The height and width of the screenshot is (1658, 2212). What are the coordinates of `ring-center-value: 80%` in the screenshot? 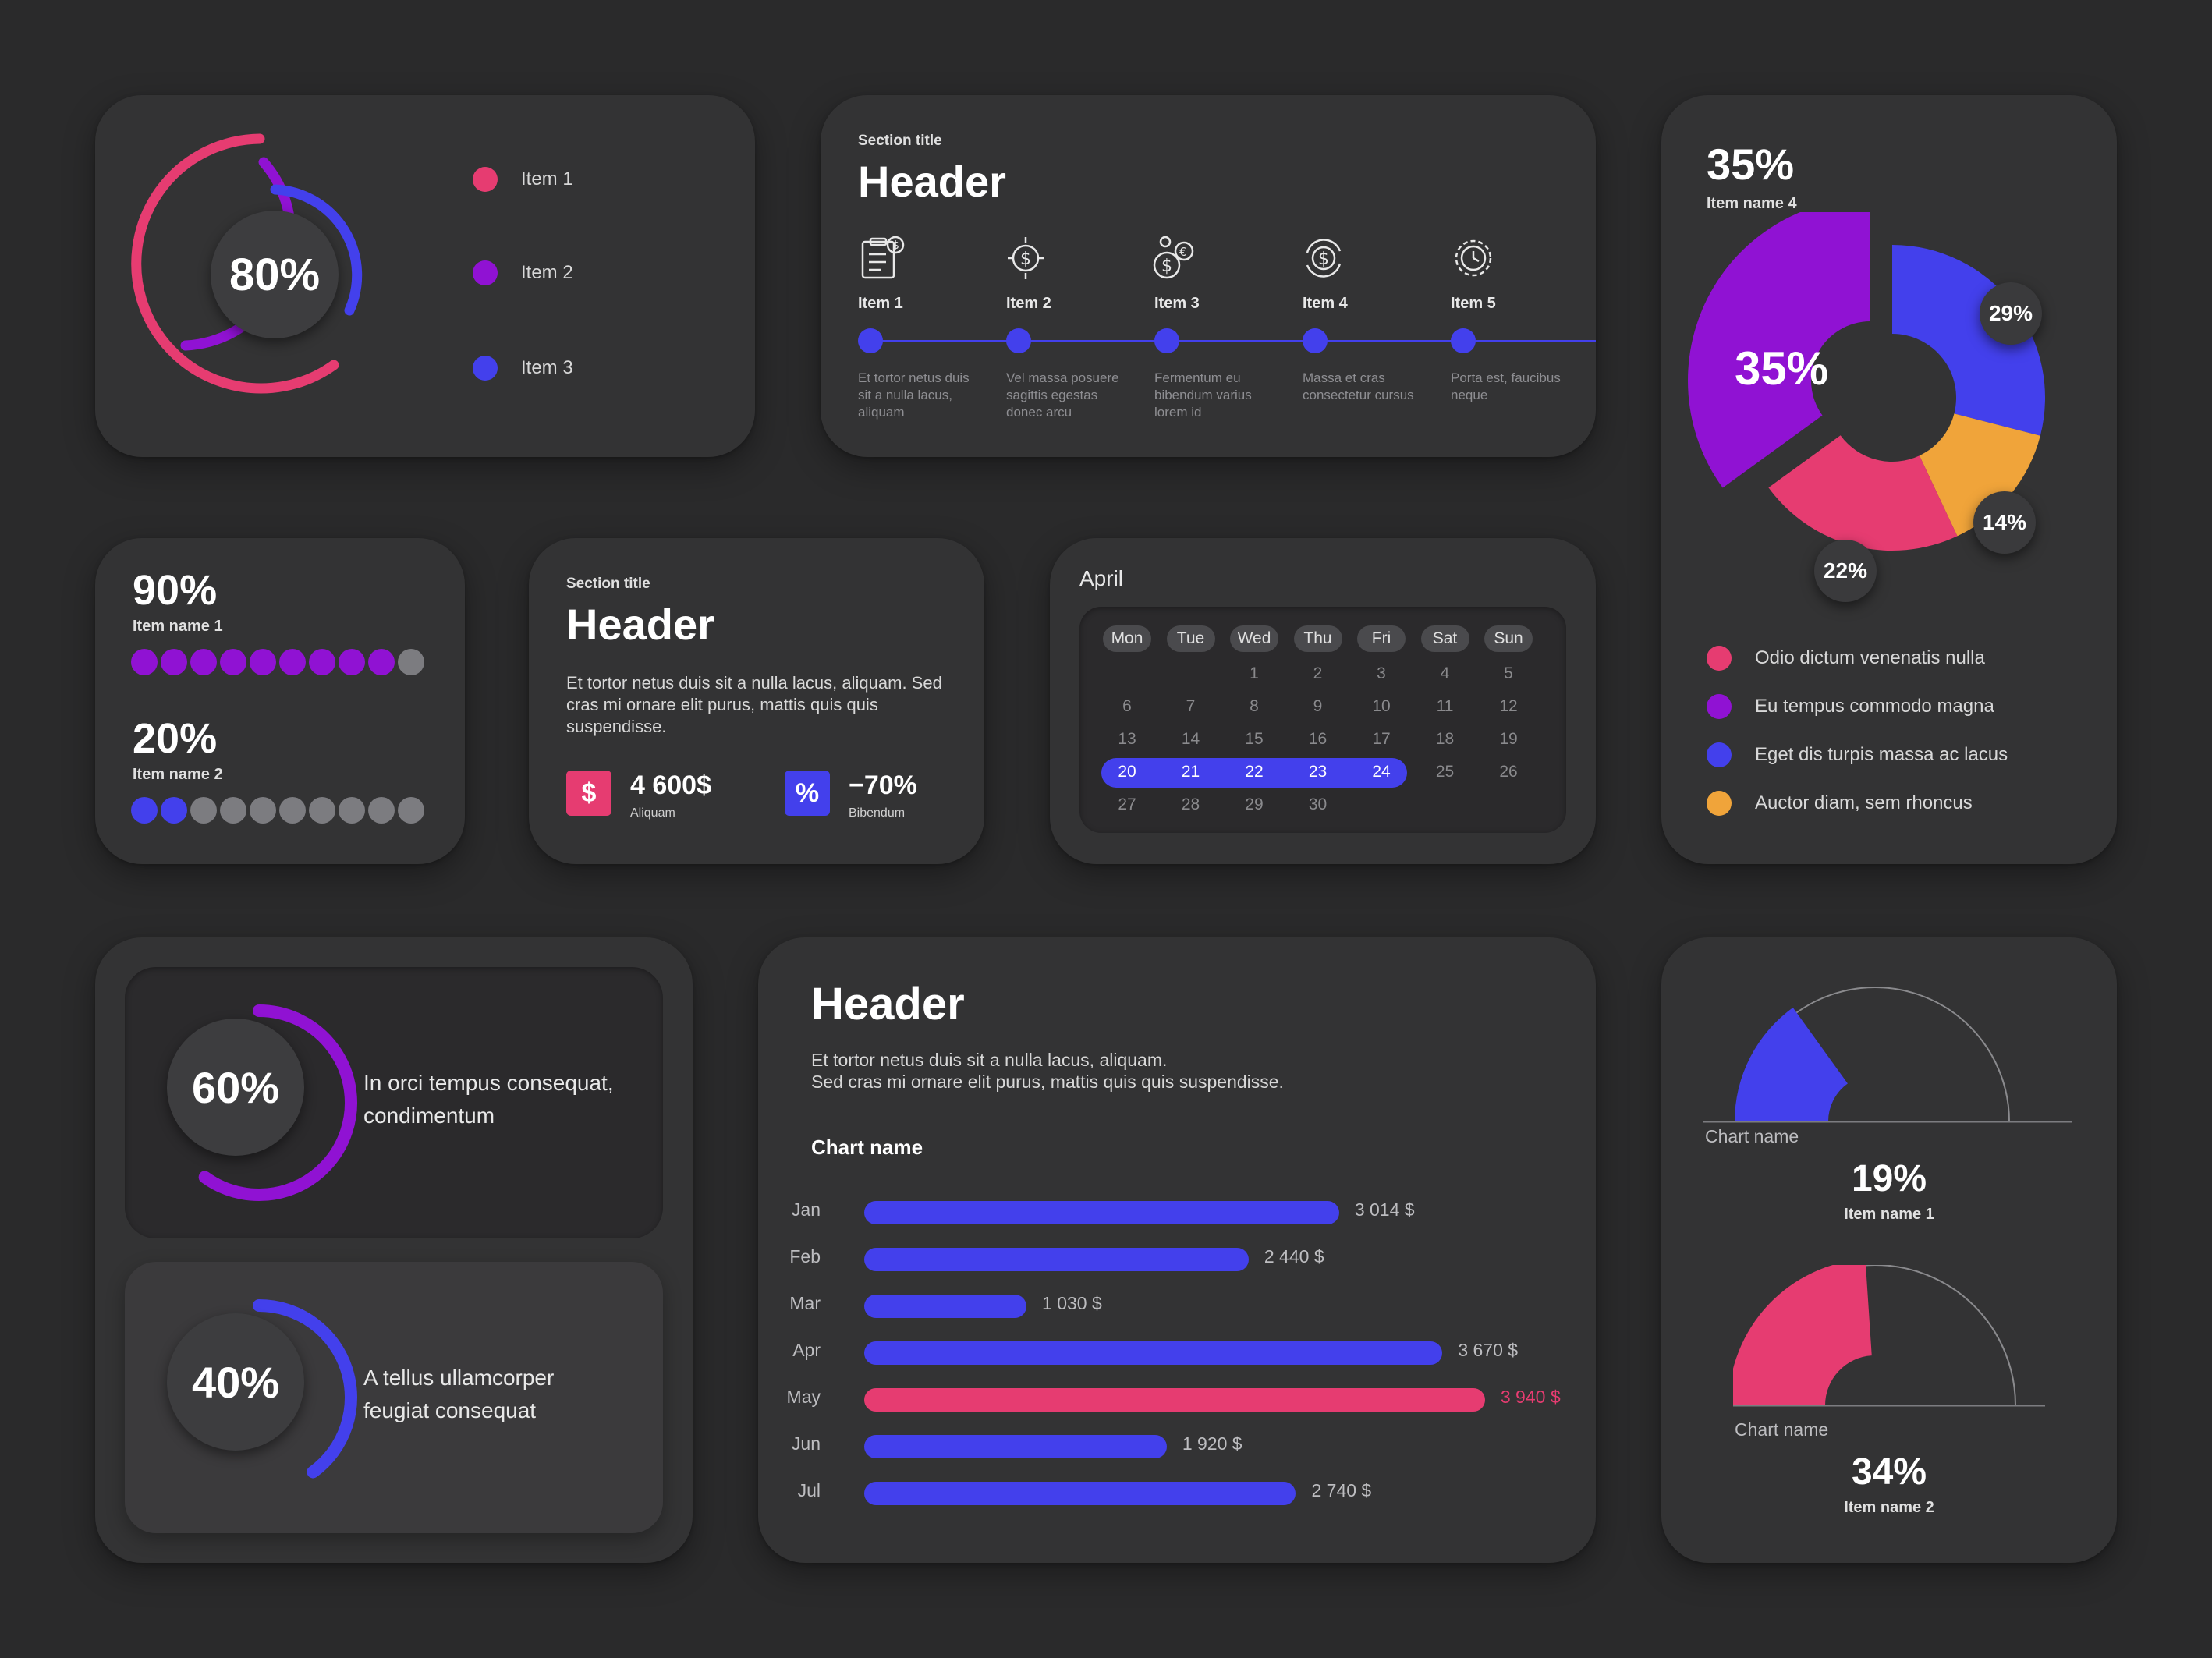 It's located at (275, 274).